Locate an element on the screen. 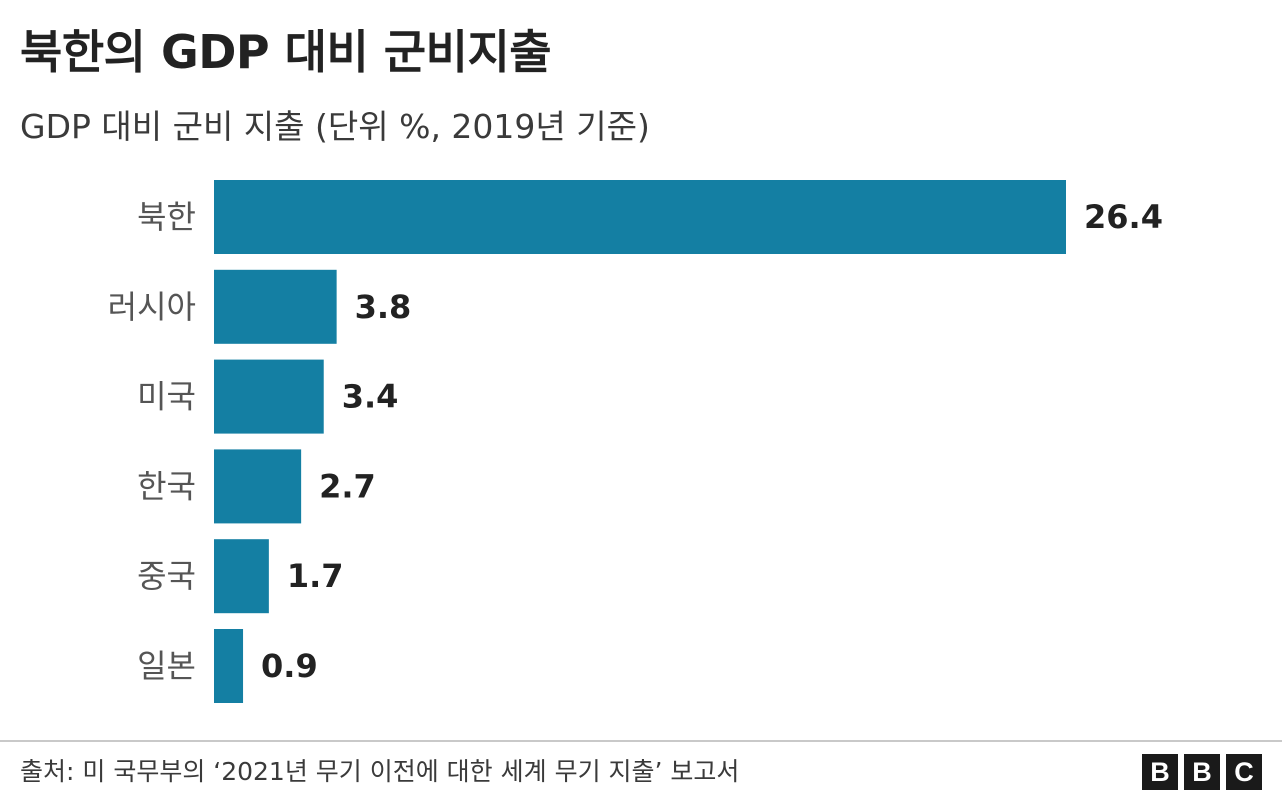  value-label-2: 3.4 is located at coordinates (370, 397).